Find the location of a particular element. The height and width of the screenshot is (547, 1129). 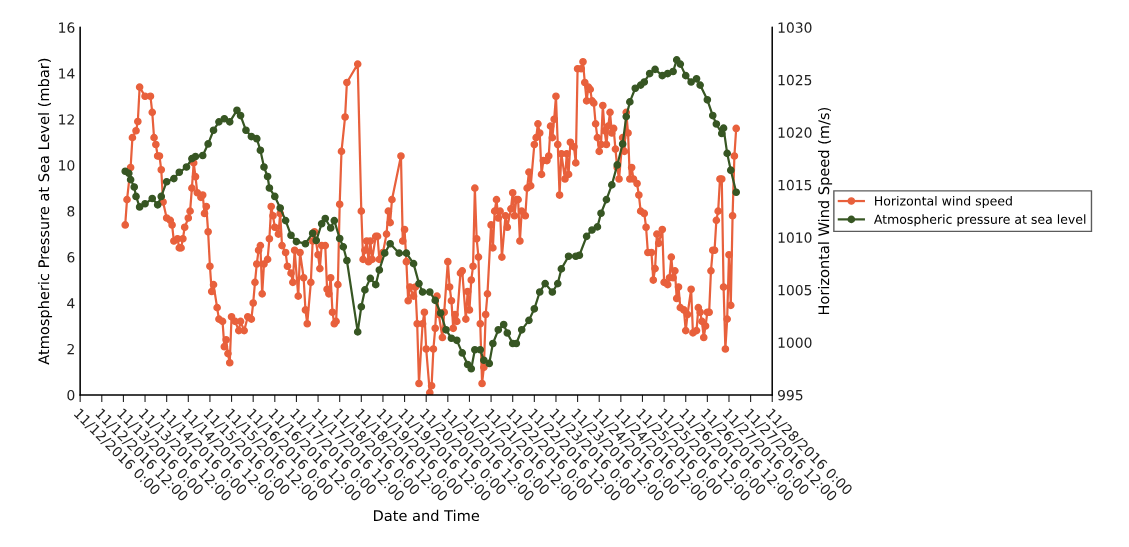

y2-tick-label: 995 is located at coordinates (790, 395).